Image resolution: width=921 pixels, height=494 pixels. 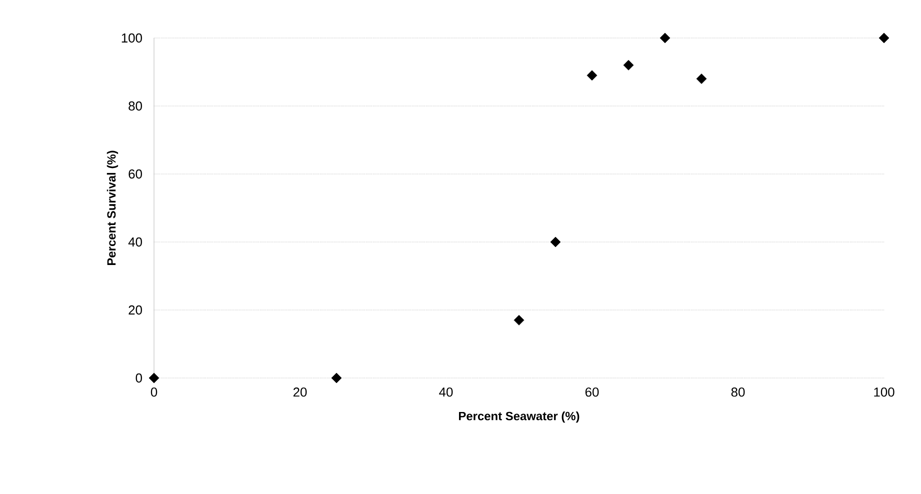 What do you see at coordinates (519, 417) in the screenshot?
I see `x-axis-title: Percent Seawater (%)` at bounding box center [519, 417].